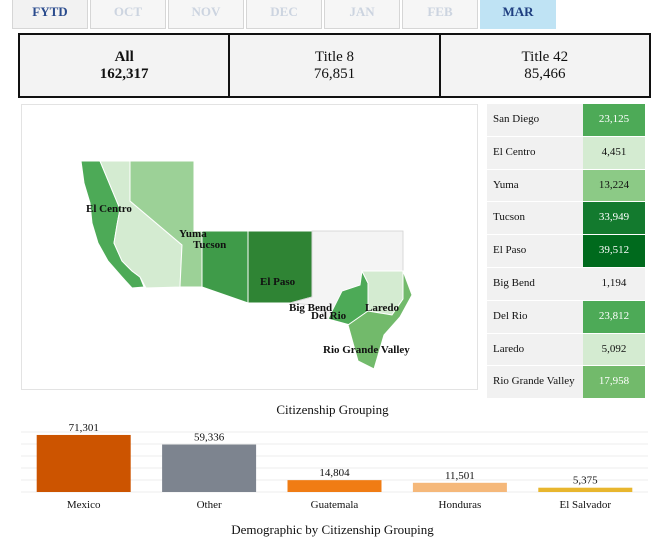 The height and width of the screenshot is (538, 665). I want to click on card-all-value: 162,317, so click(124, 73).